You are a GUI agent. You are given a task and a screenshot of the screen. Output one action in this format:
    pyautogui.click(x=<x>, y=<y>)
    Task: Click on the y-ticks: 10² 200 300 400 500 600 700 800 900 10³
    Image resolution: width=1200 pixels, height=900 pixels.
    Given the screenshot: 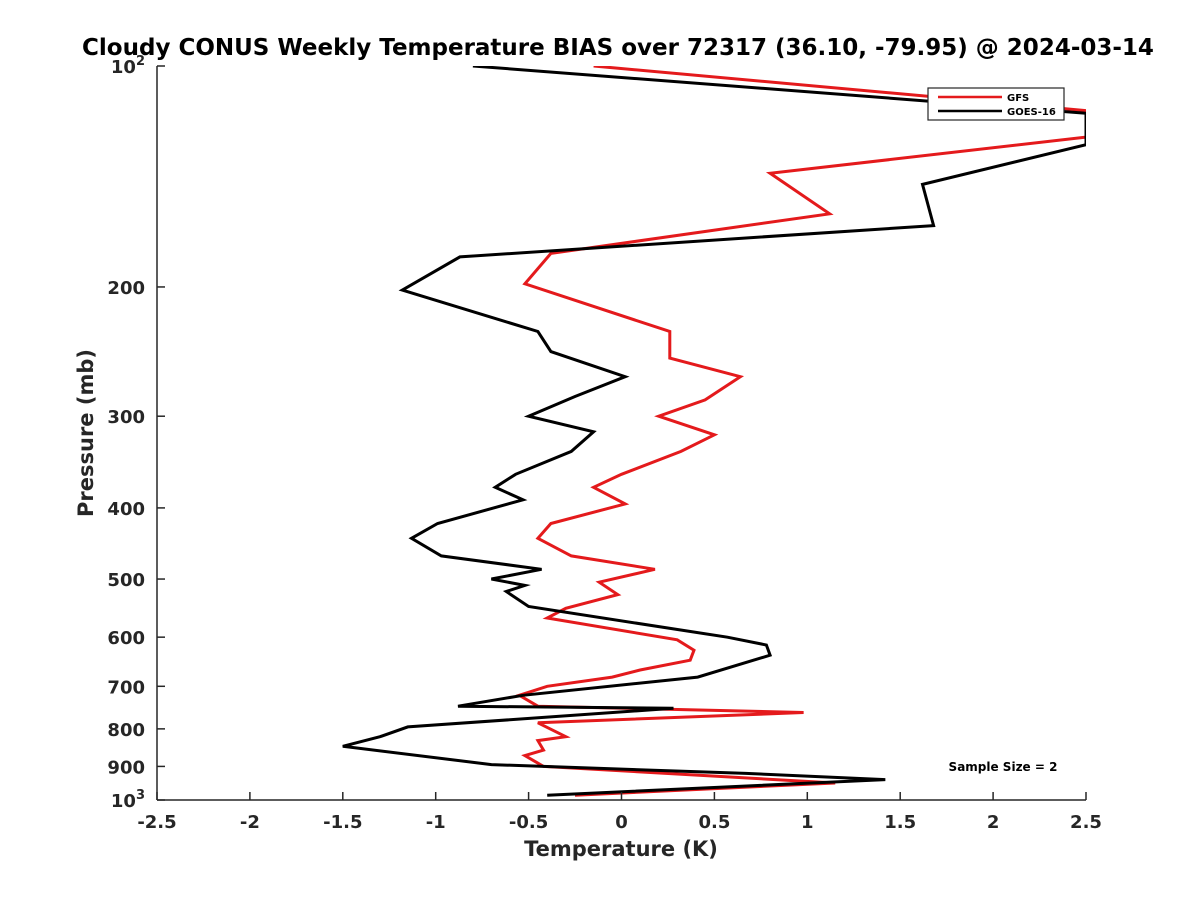 What is the action you would take?
    pyautogui.click(x=136, y=433)
    